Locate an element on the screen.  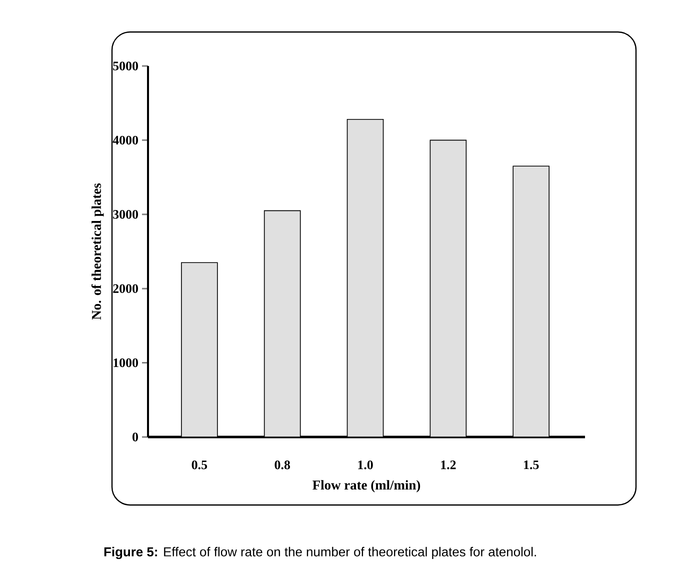
text: Figure 5: Effect of flow rate on the number of theoretical plates for atenolol. is located at coordinates (320, 553).